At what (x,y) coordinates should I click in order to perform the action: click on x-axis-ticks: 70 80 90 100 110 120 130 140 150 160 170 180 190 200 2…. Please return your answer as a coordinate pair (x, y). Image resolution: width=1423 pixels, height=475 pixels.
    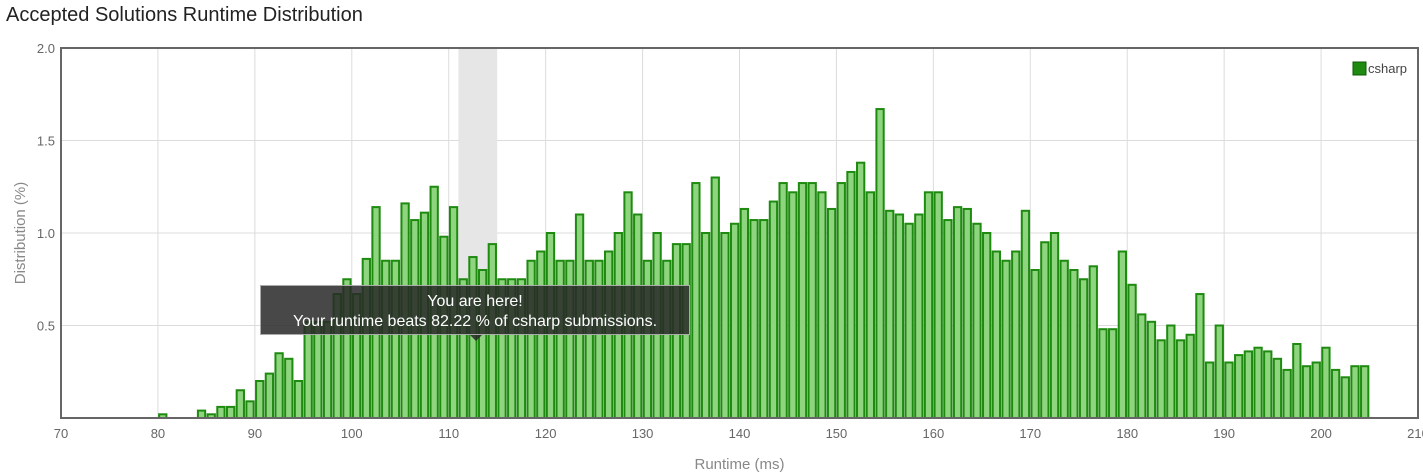
    Looking at the image, I should click on (738, 433).